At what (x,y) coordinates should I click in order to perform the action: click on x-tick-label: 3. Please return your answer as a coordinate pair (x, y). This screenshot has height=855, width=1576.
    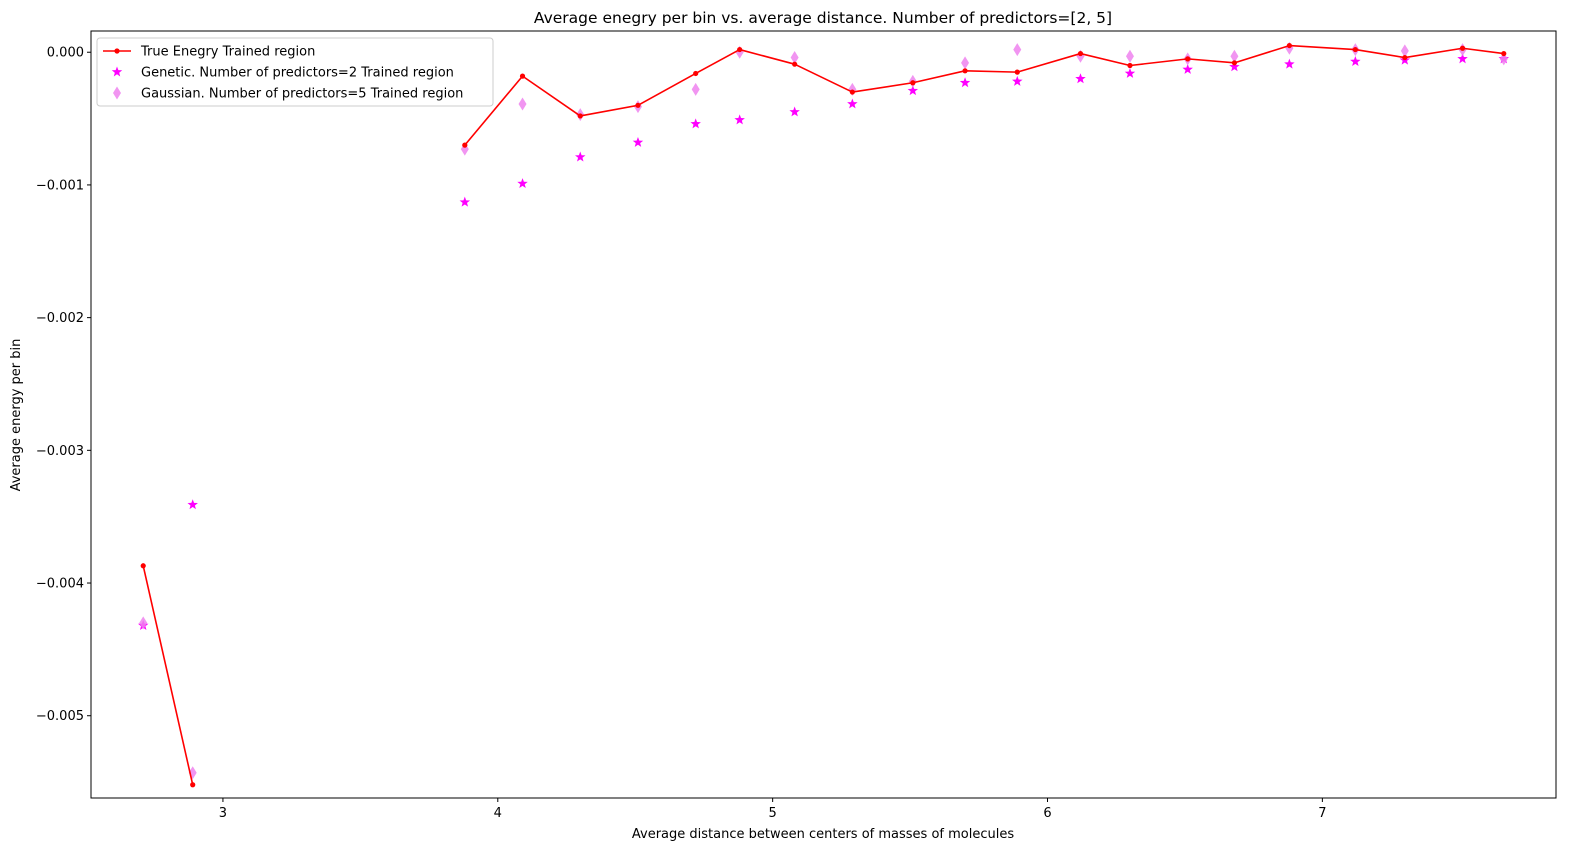
    Looking at the image, I should click on (223, 813).